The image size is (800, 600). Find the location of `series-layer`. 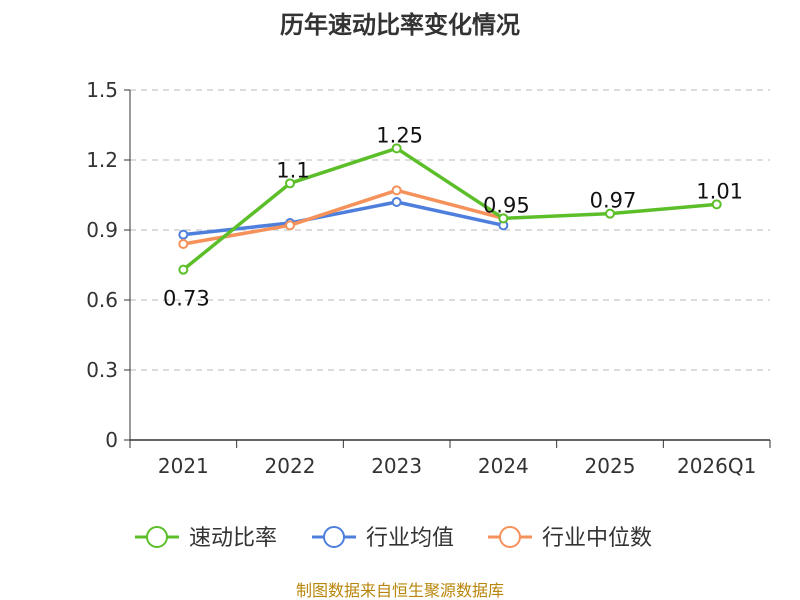

series-layer is located at coordinates (450, 209).